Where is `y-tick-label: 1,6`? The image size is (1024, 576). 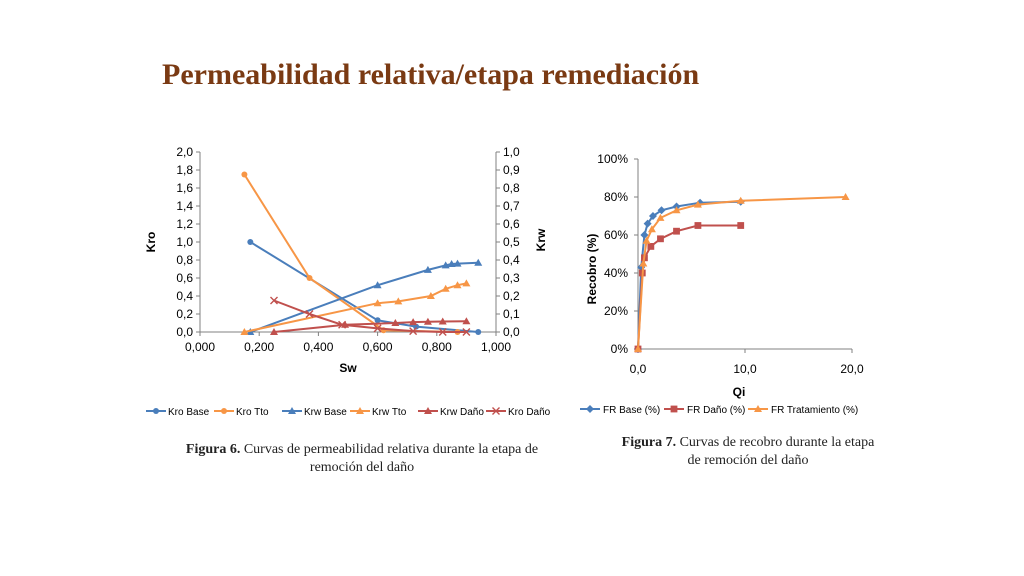 y-tick-label: 1,6 is located at coordinates (184, 188).